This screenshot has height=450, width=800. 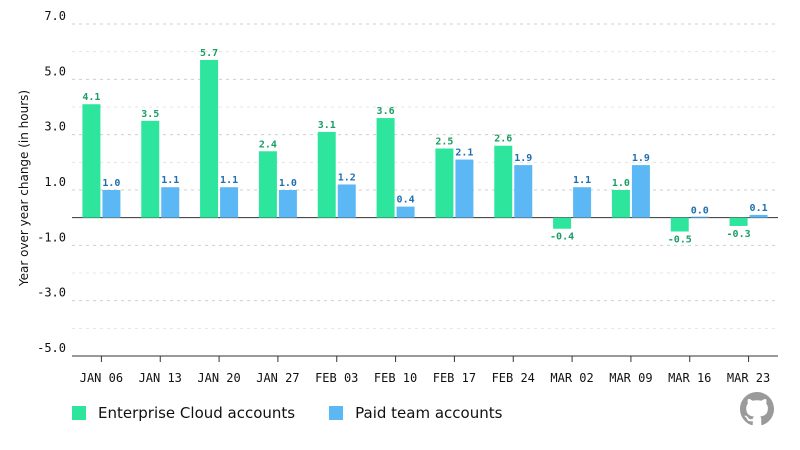 What do you see at coordinates (748, 378) in the screenshot?
I see `x-tick-label: MAR 23` at bounding box center [748, 378].